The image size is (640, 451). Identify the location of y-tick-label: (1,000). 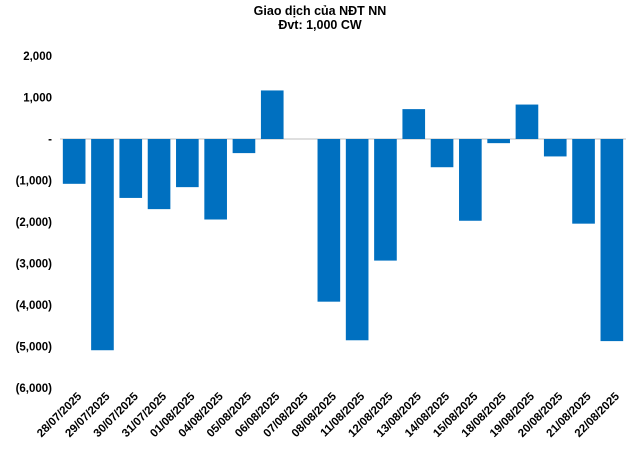
(34, 182).